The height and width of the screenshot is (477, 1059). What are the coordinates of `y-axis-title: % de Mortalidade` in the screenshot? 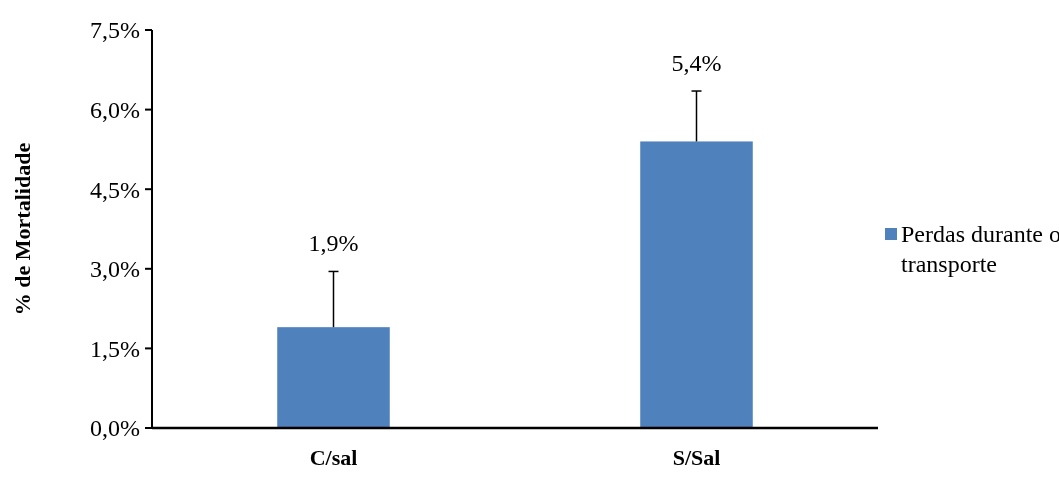 It's located at (22, 229).